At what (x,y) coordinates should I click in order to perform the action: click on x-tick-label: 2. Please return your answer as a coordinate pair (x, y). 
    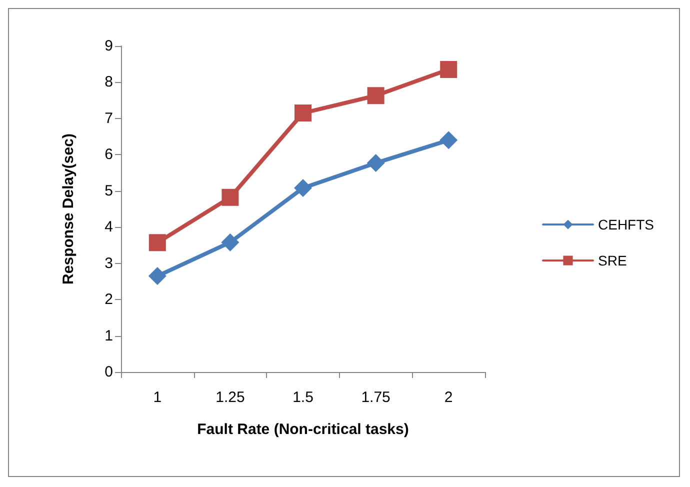
    Looking at the image, I should click on (448, 397).